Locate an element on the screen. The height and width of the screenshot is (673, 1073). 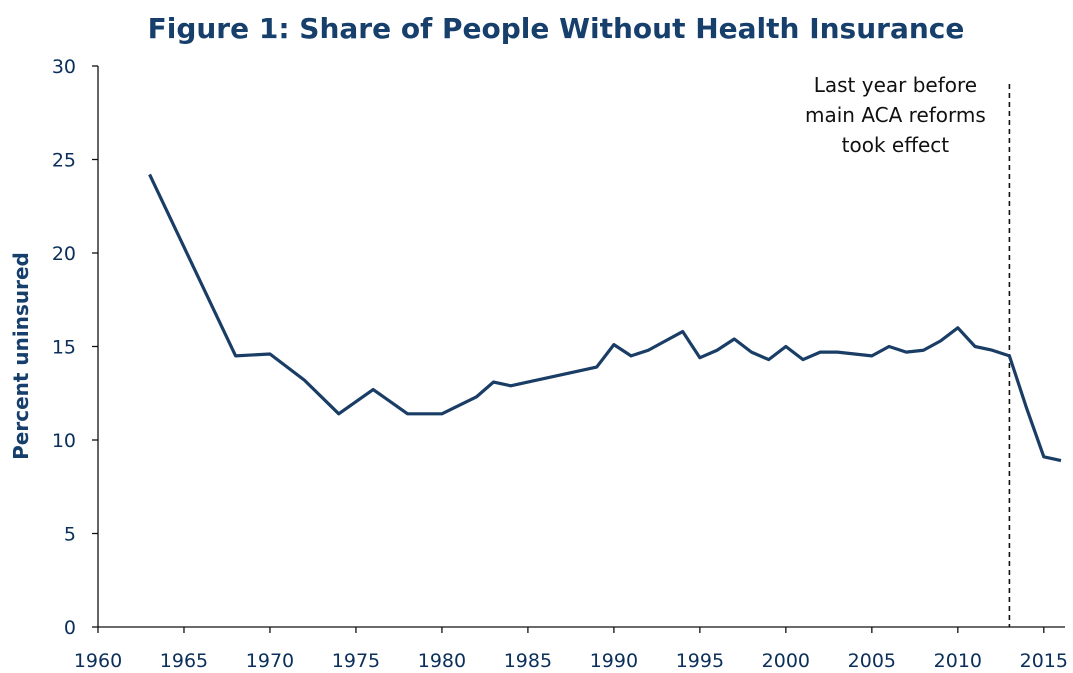
annotation-text: Last year before is located at coordinates (895, 85).